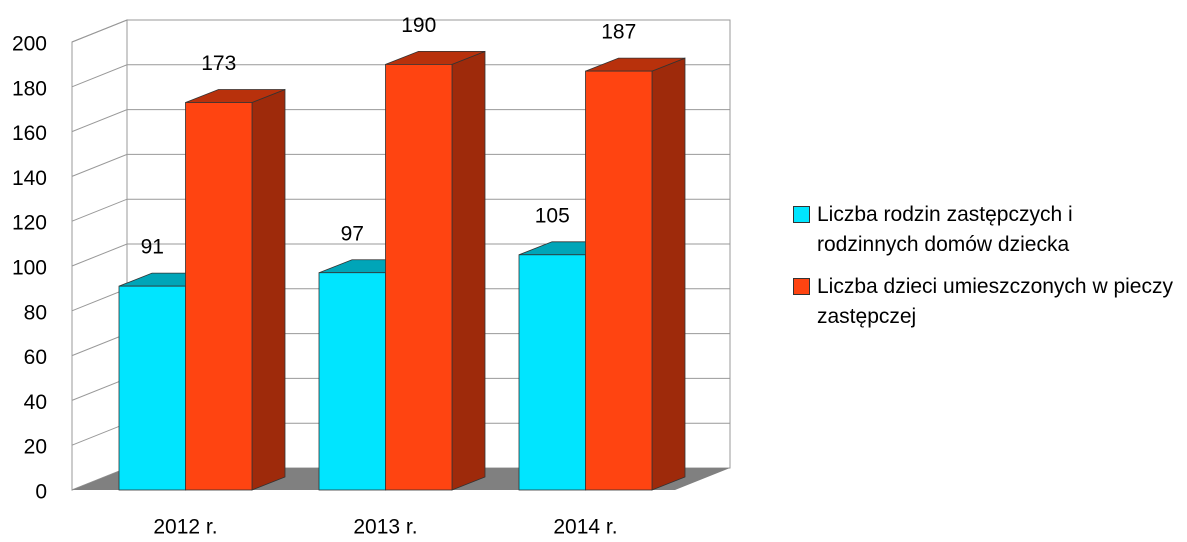 The image size is (1187, 542). What do you see at coordinates (152, 247) in the screenshot?
I see `data-label: 91` at bounding box center [152, 247].